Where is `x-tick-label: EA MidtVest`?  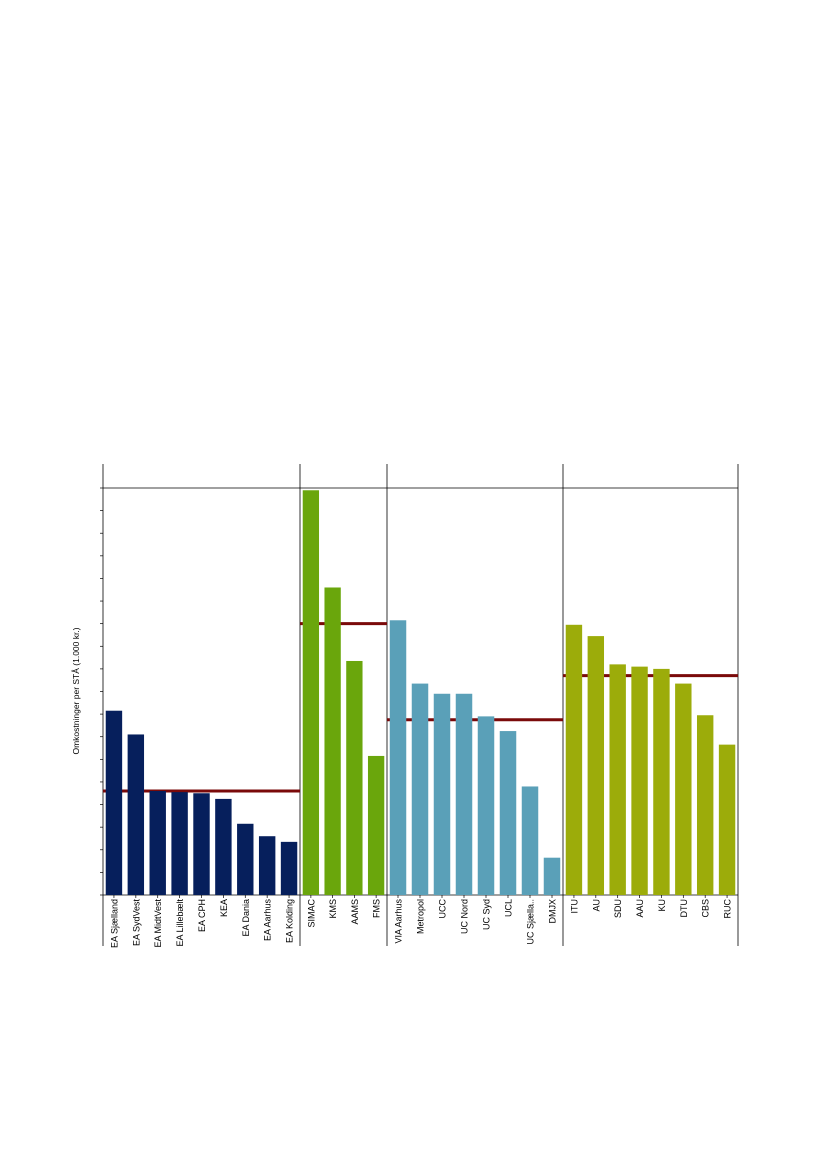
x-tick-label: EA MidtVest is located at coordinates (158, 923).